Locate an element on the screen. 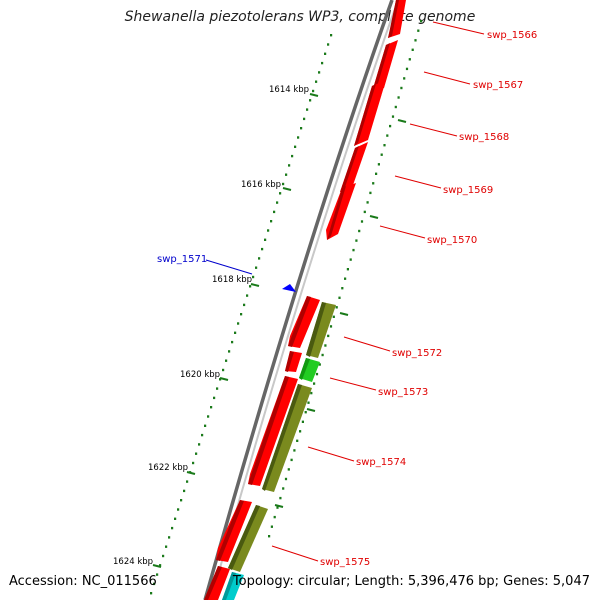 Image resolution: width=600 pixels, height=600 pixels. ruler-label-1622: 1622 kbp is located at coordinates (168, 468).